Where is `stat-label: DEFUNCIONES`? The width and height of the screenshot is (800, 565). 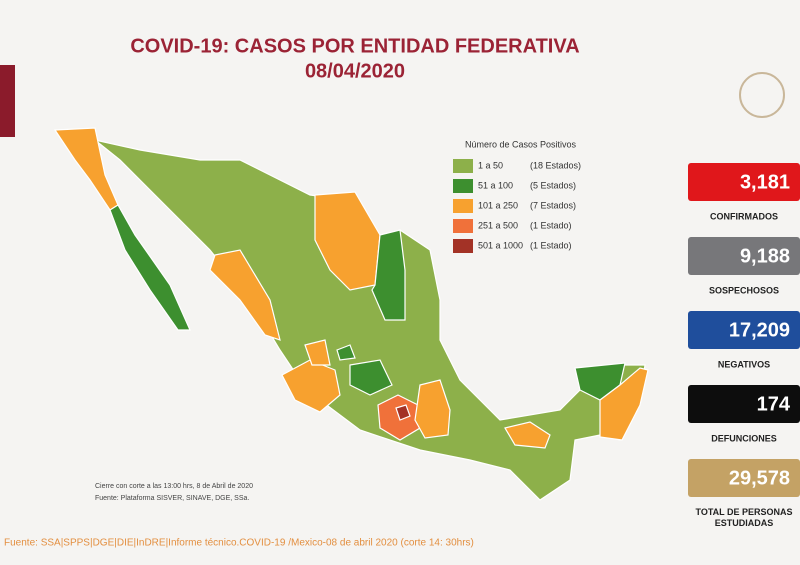
stat-label: DEFUNCIONES is located at coordinates (744, 438).